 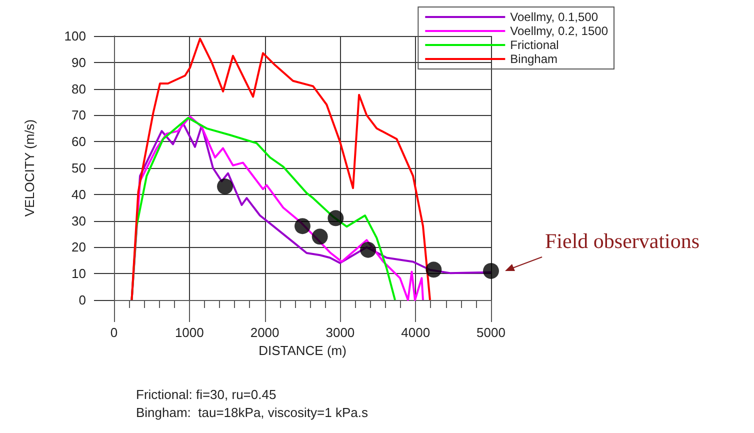 I want to click on x-axis-title: DISTANCE (m), so click(x=302, y=350).